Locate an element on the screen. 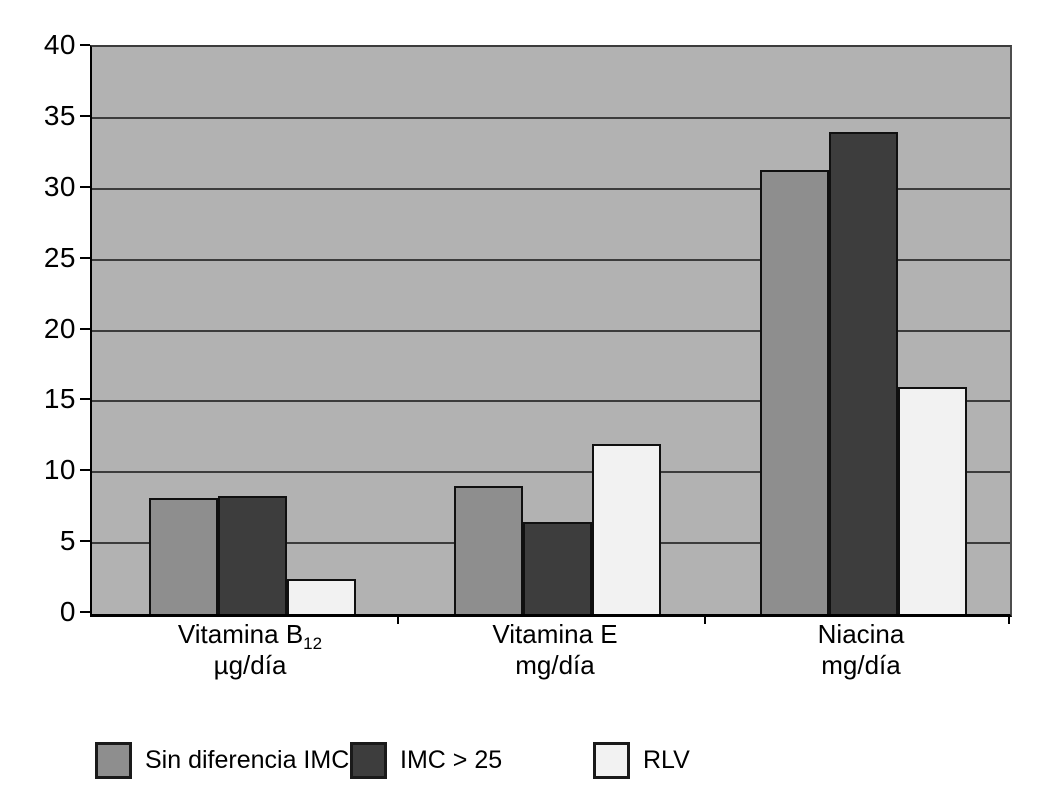 Image resolution: width=1041 pixels, height=804 pixels. legend-swatch-sin-diferencia-imc-icon is located at coordinates (113, 760).